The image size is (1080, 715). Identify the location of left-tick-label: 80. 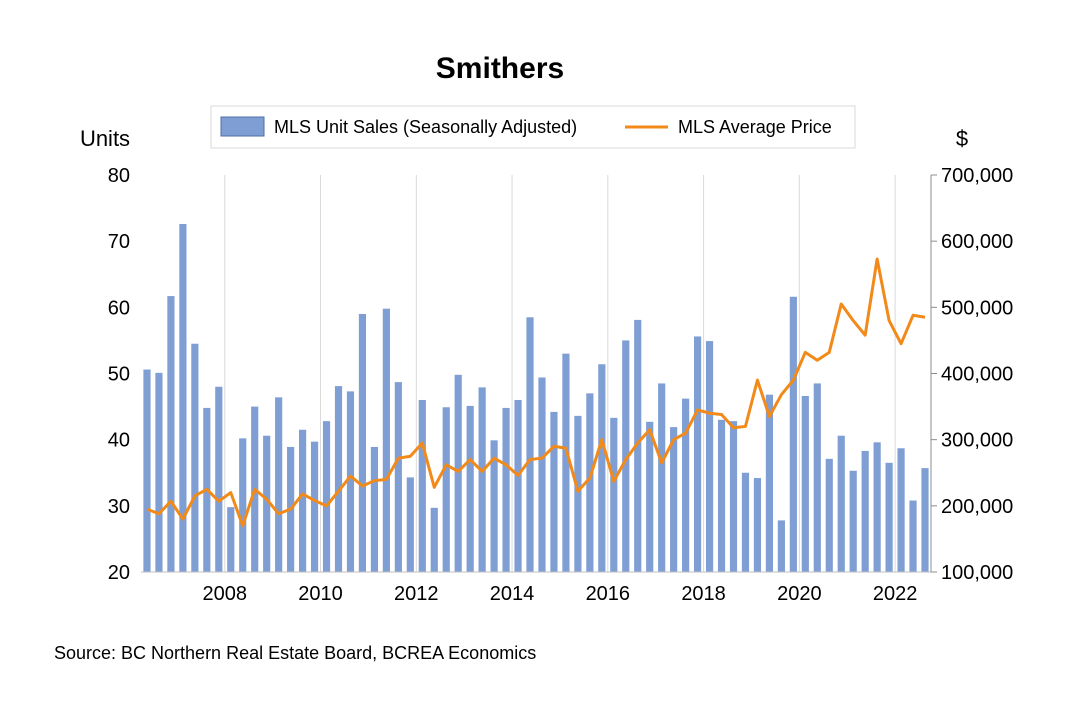
(119, 176).